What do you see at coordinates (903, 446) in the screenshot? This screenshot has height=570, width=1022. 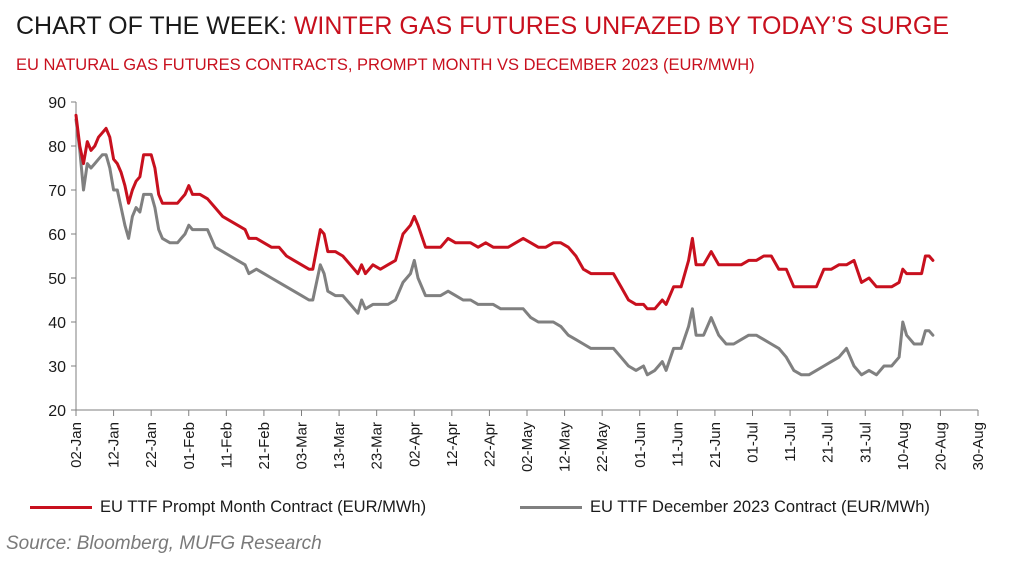 I see `x-tick-label: 10-Aug` at bounding box center [903, 446].